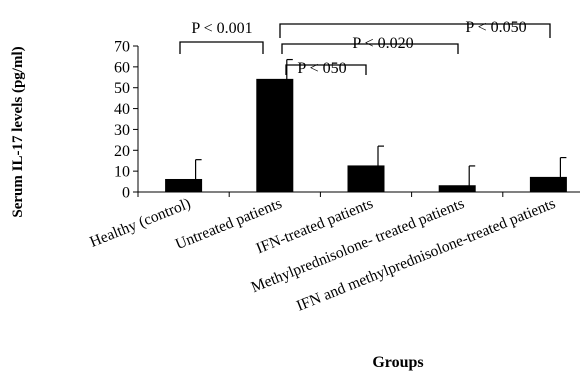 The width and height of the screenshot is (587, 380). Describe the element at coordinates (122, 47) in the screenshot. I see `y-tick-label: 70` at that location.